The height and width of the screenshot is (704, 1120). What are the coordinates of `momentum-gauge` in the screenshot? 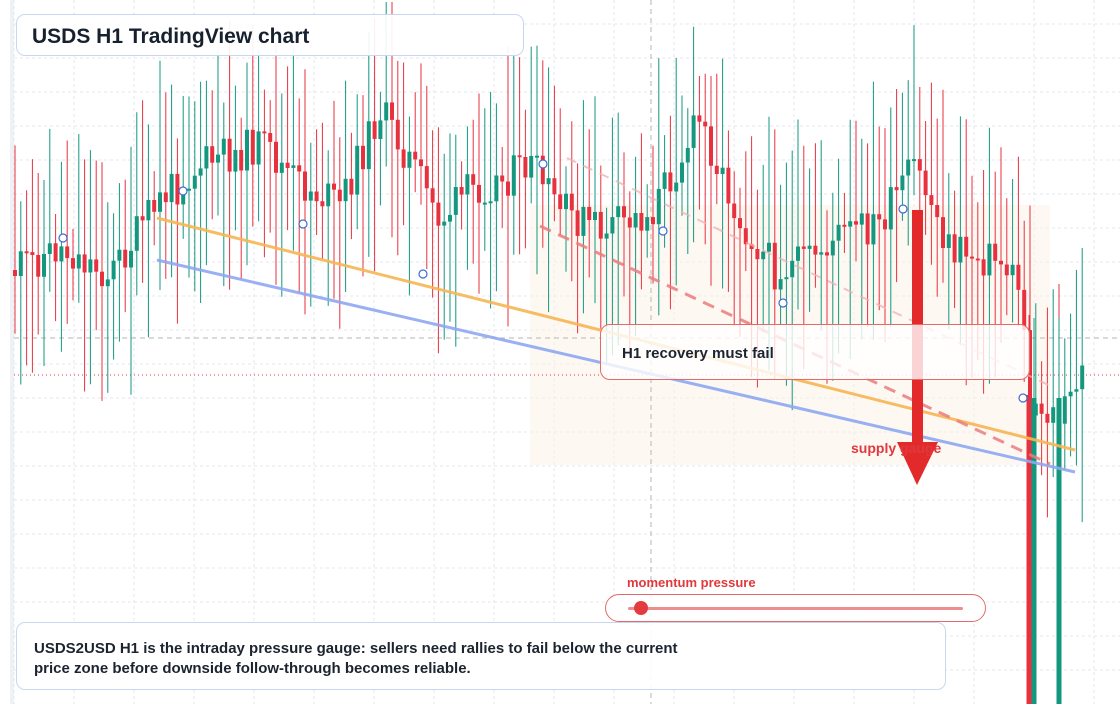 It's located at (795, 608).